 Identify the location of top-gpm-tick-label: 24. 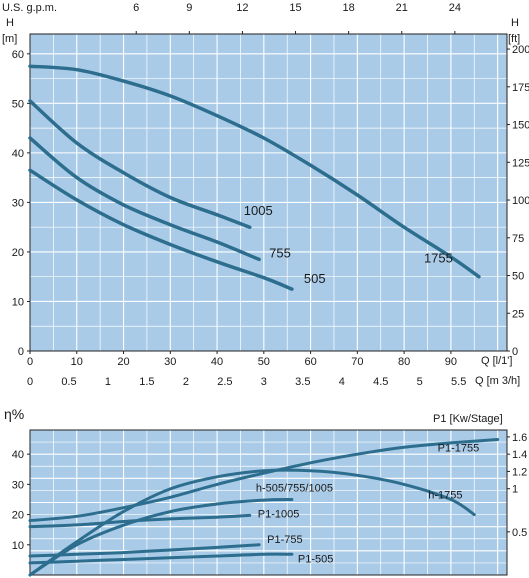
(455, 8).